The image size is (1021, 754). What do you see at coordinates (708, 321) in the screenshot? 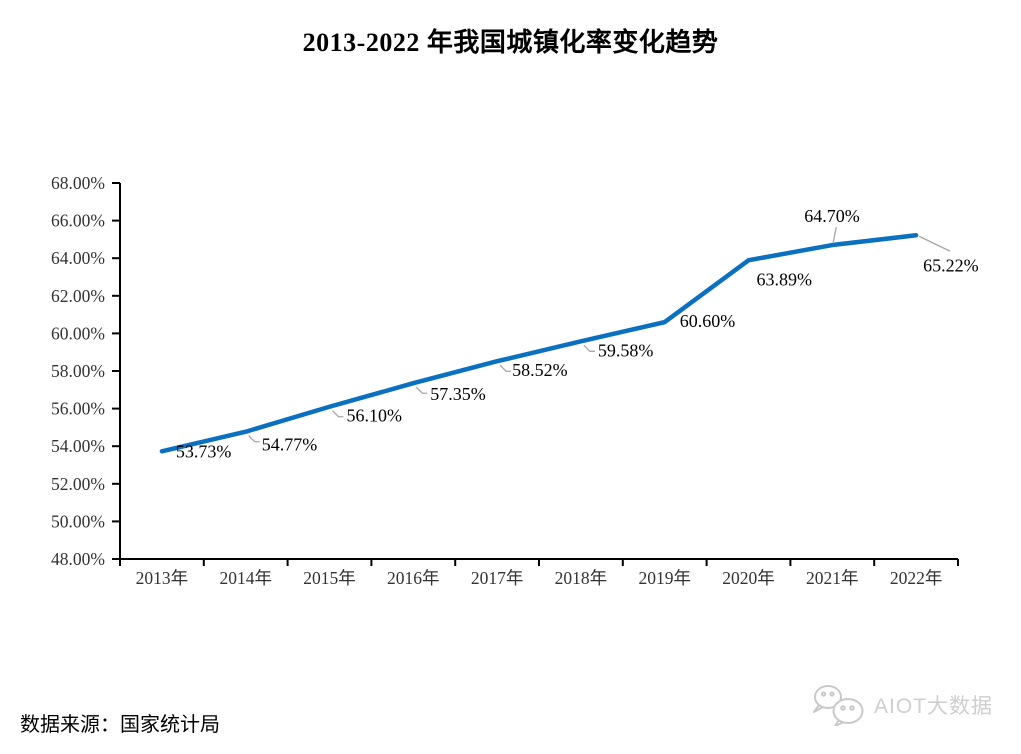
I see `data-label: 60.60%` at bounding box center [708, 321].